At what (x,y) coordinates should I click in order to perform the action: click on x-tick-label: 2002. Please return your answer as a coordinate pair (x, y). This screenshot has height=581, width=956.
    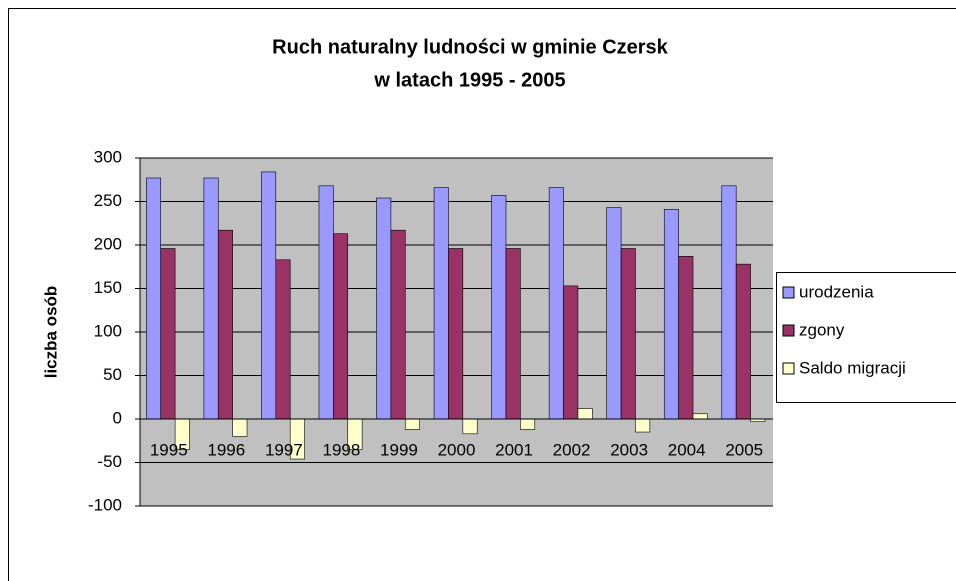
    Looking at the image, I should click on (572, 449).